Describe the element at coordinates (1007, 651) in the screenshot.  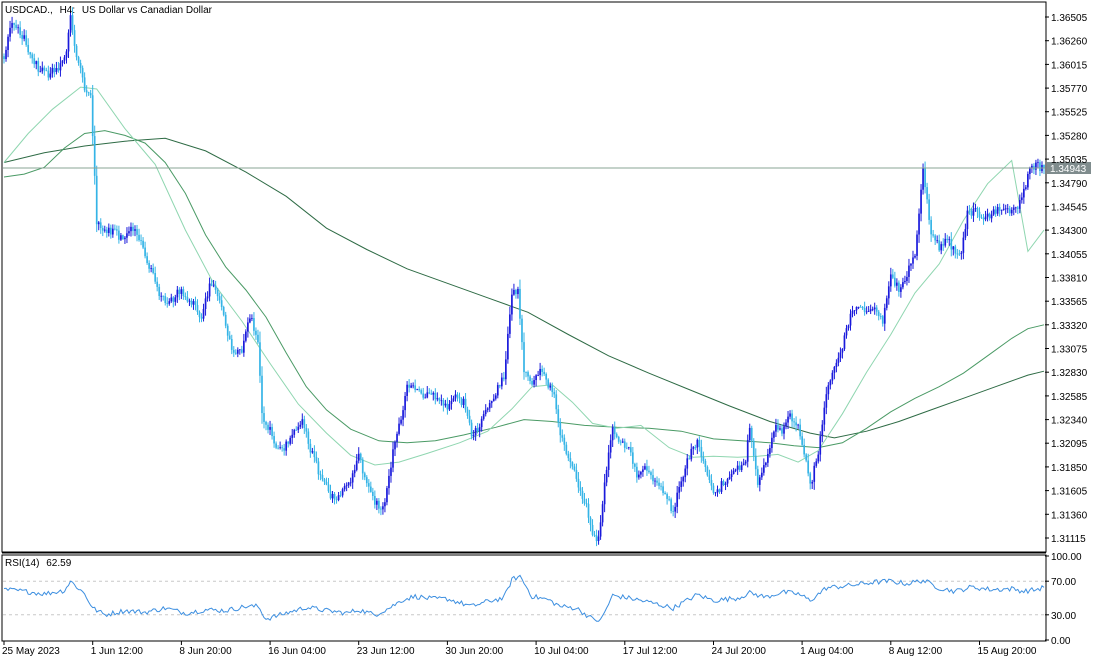
I see `time-tick-label: 15 Aug 20:00` at that location.